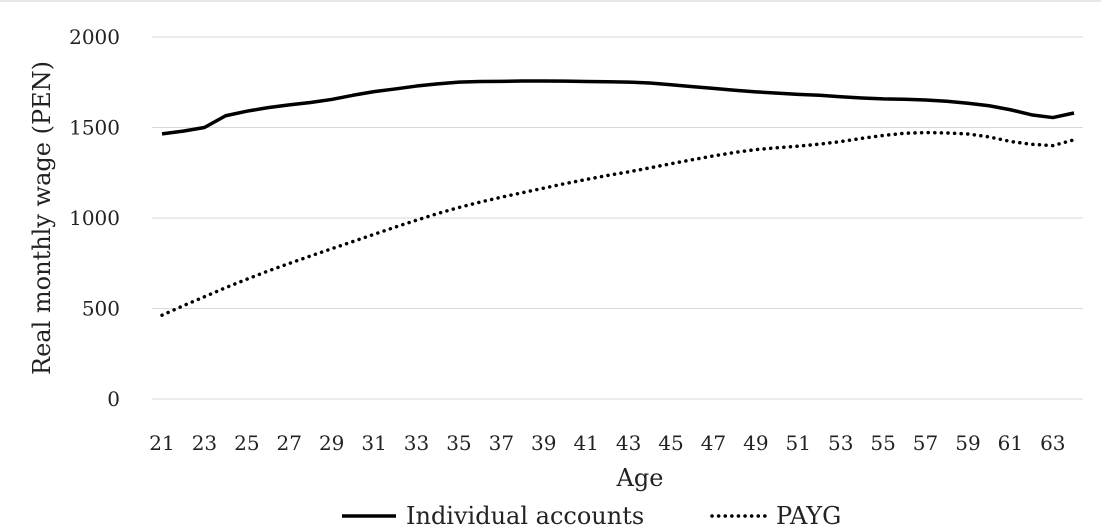 This screenshot has height=529, width=1101. I want to click on series-line-individual-accounts, so click(618, 107).